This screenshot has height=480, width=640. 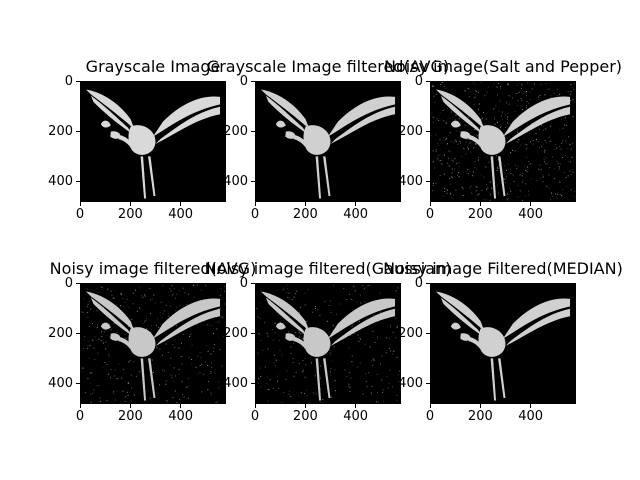 What do you see at coordinates (480, 416) in the screenshot?
I see `x-tick-label: 200` at bounding box center [480, 416].